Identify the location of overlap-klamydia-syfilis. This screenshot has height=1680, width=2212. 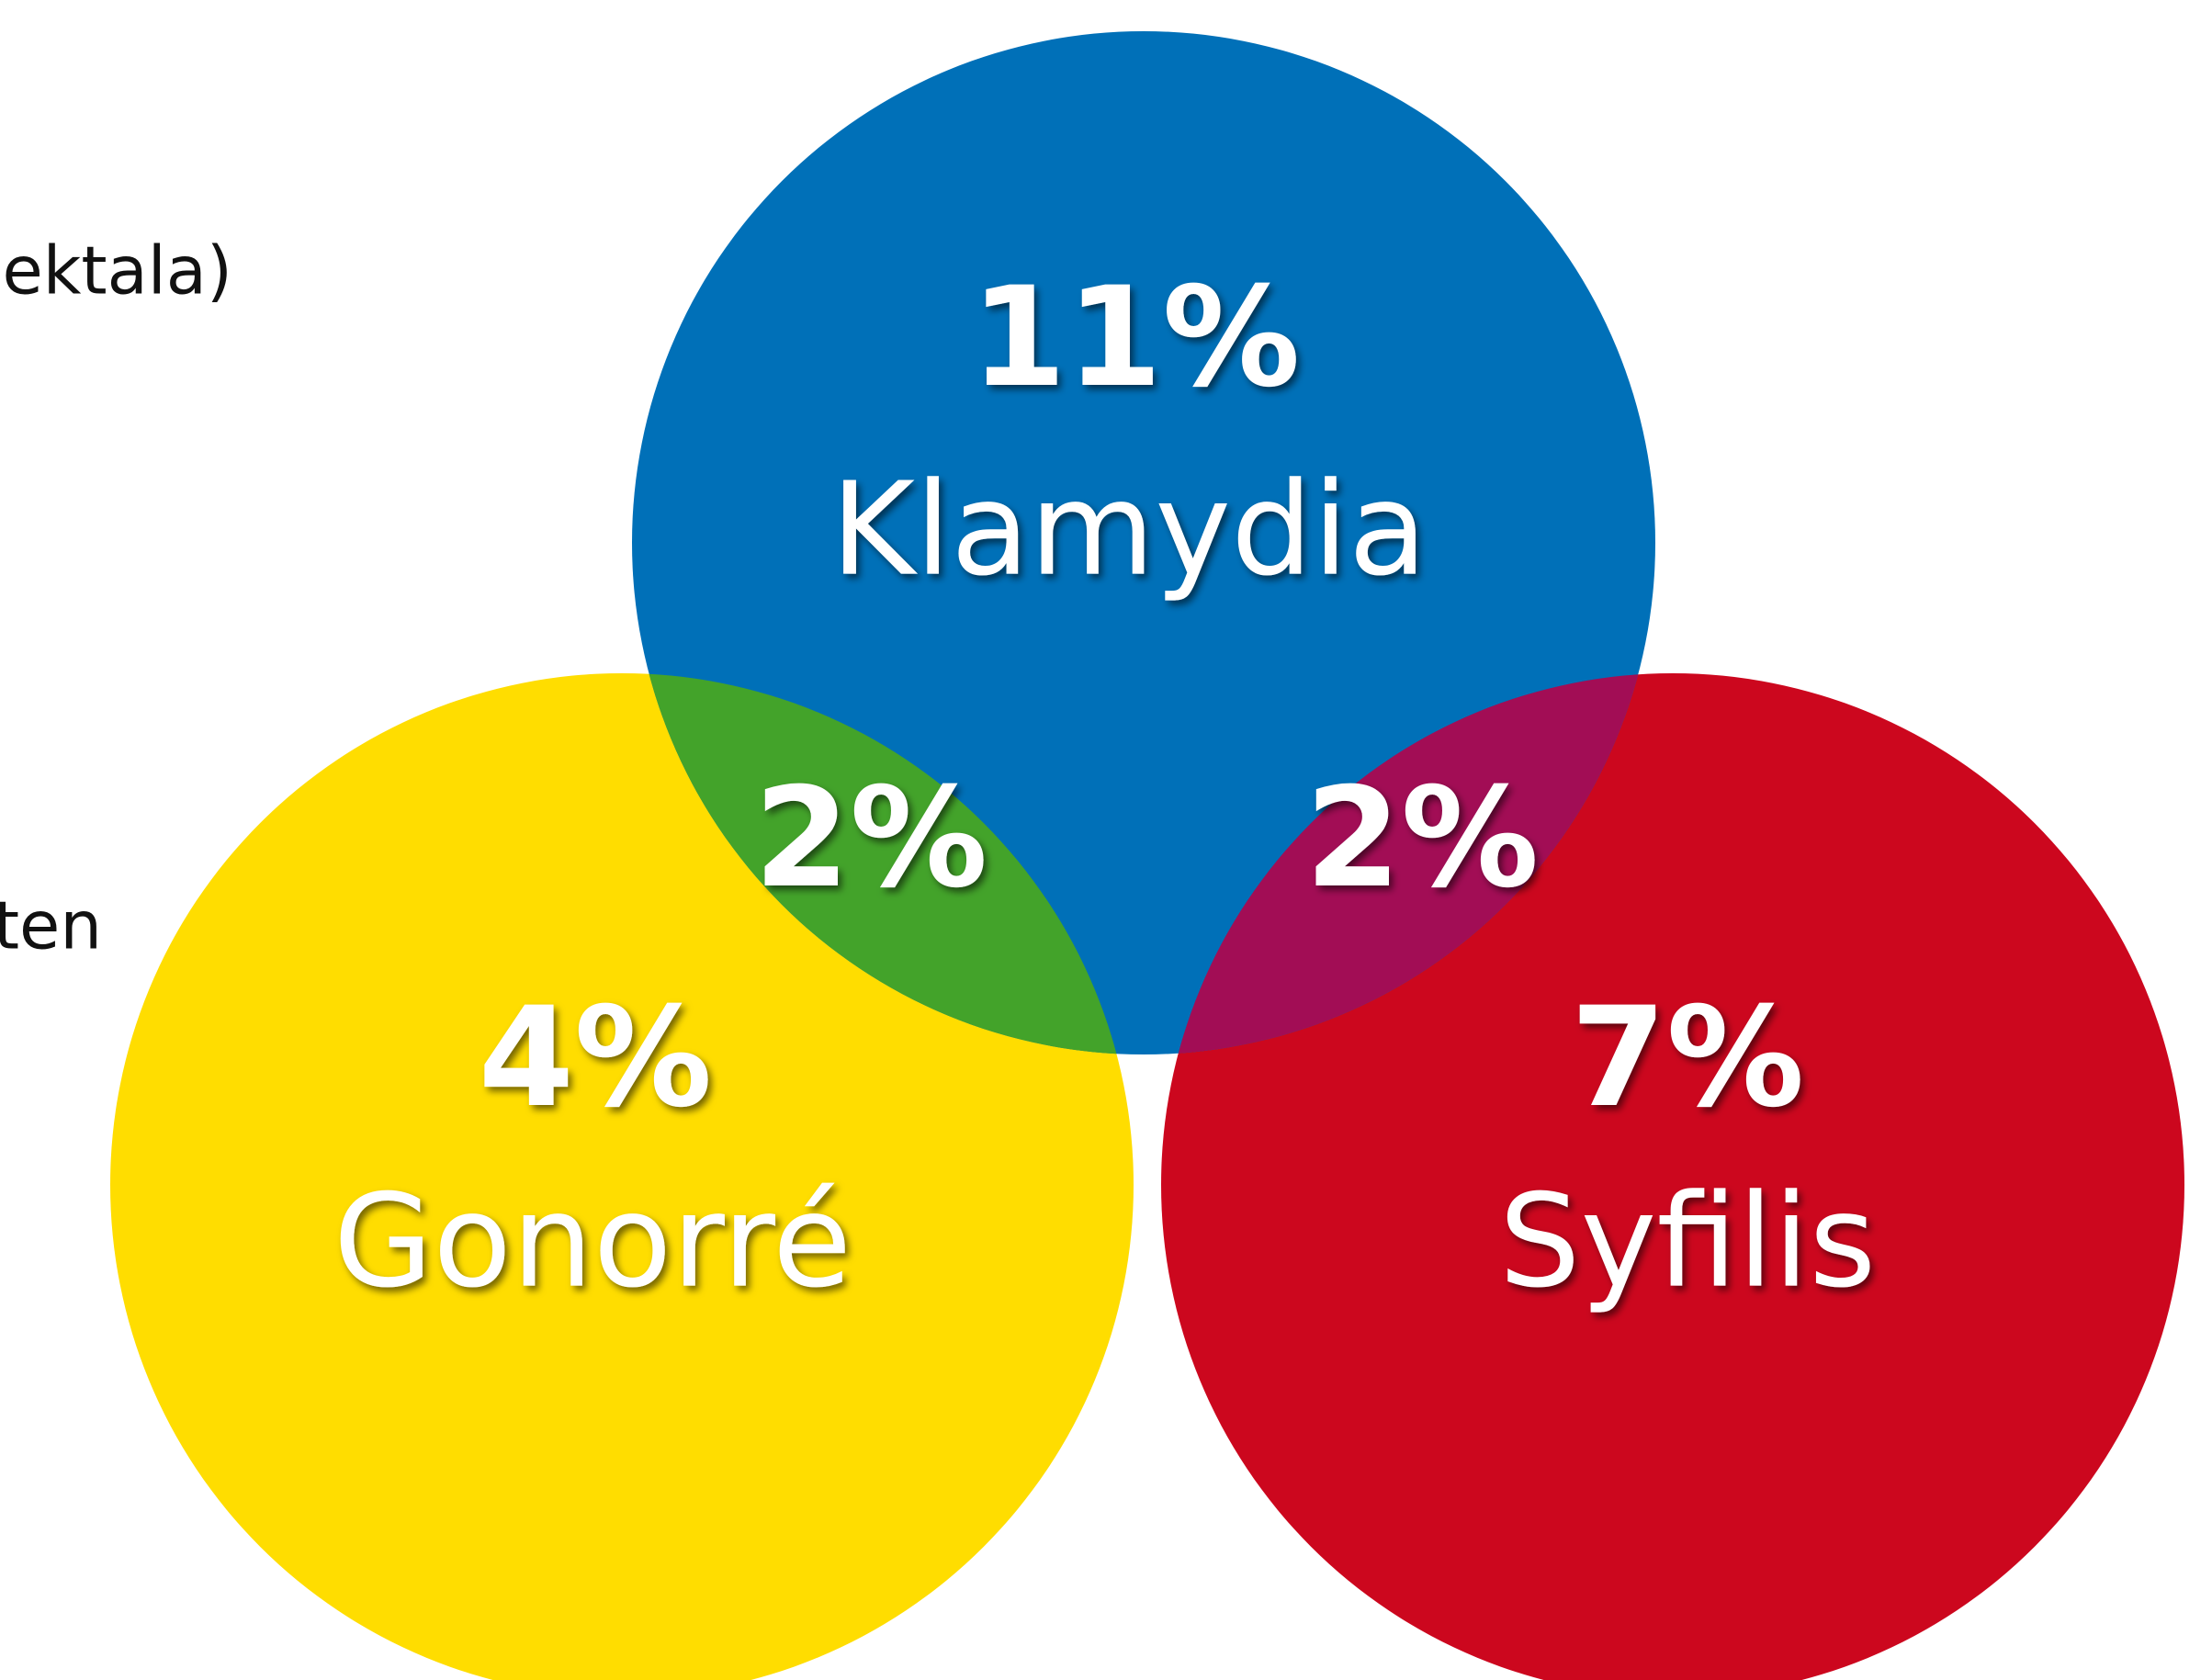
(1408, 863).